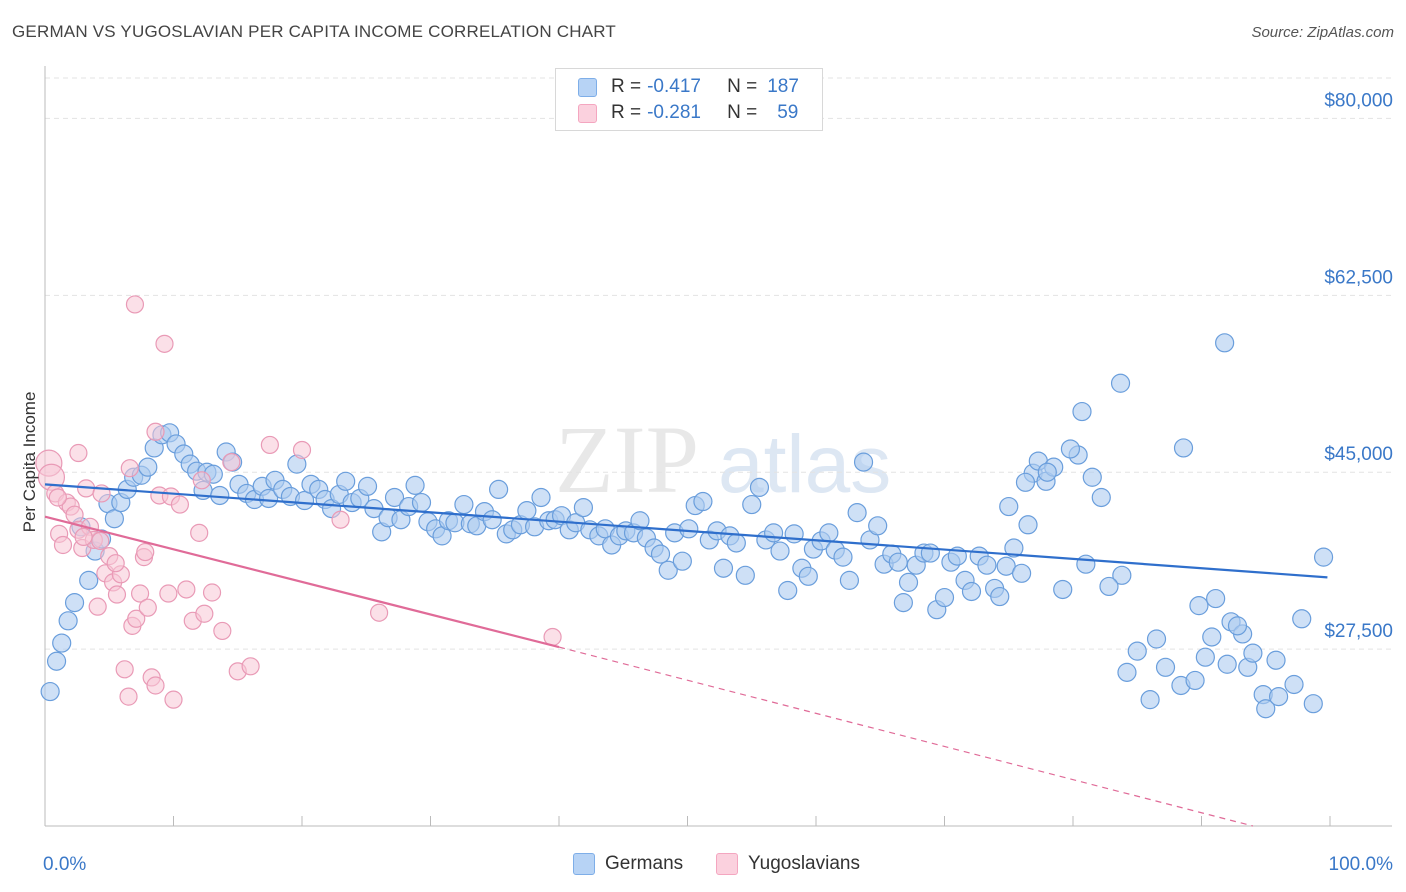 This screenshot has height=892, width=1406. What do you see at coordinates (1322, 32) in the screenshot?
I see `chart-source: Source: ZipAtlas.com` at bounding box center [1322, 32].